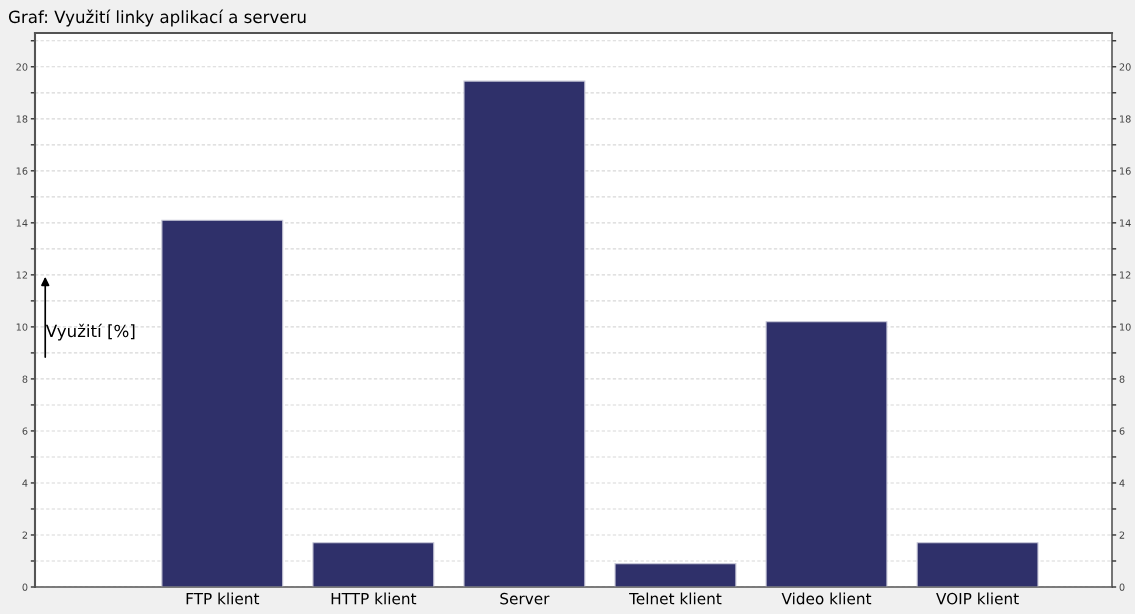 The image size is (1135, 614). What do you see at coordinates (22, 67) in the screenshot?
I see `y-tick-label: 20` at bounding box center [22, 67].